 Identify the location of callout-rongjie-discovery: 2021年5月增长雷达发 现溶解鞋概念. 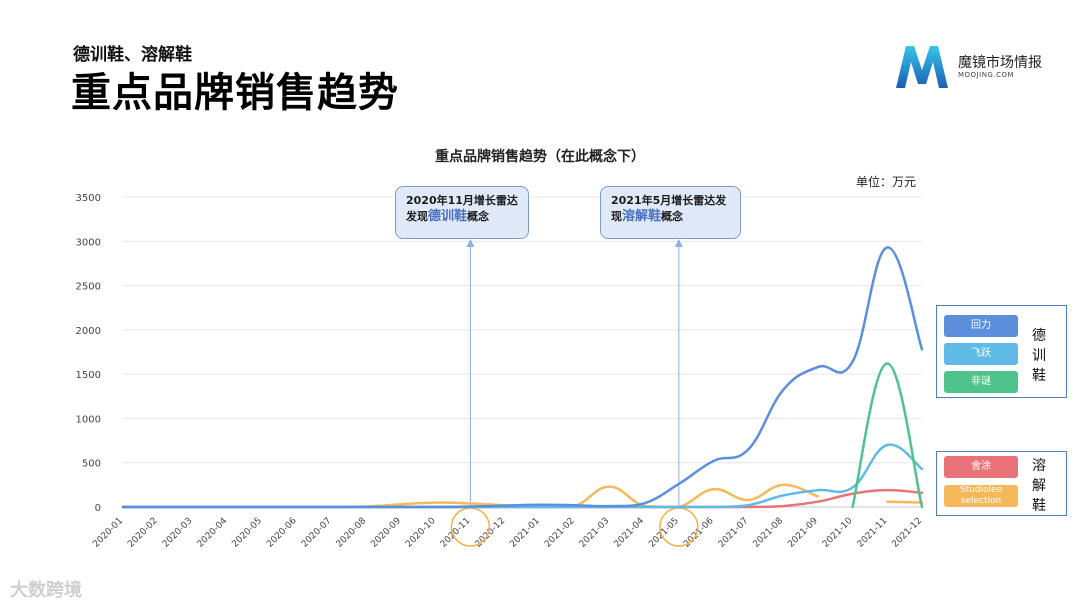
(670, 212).